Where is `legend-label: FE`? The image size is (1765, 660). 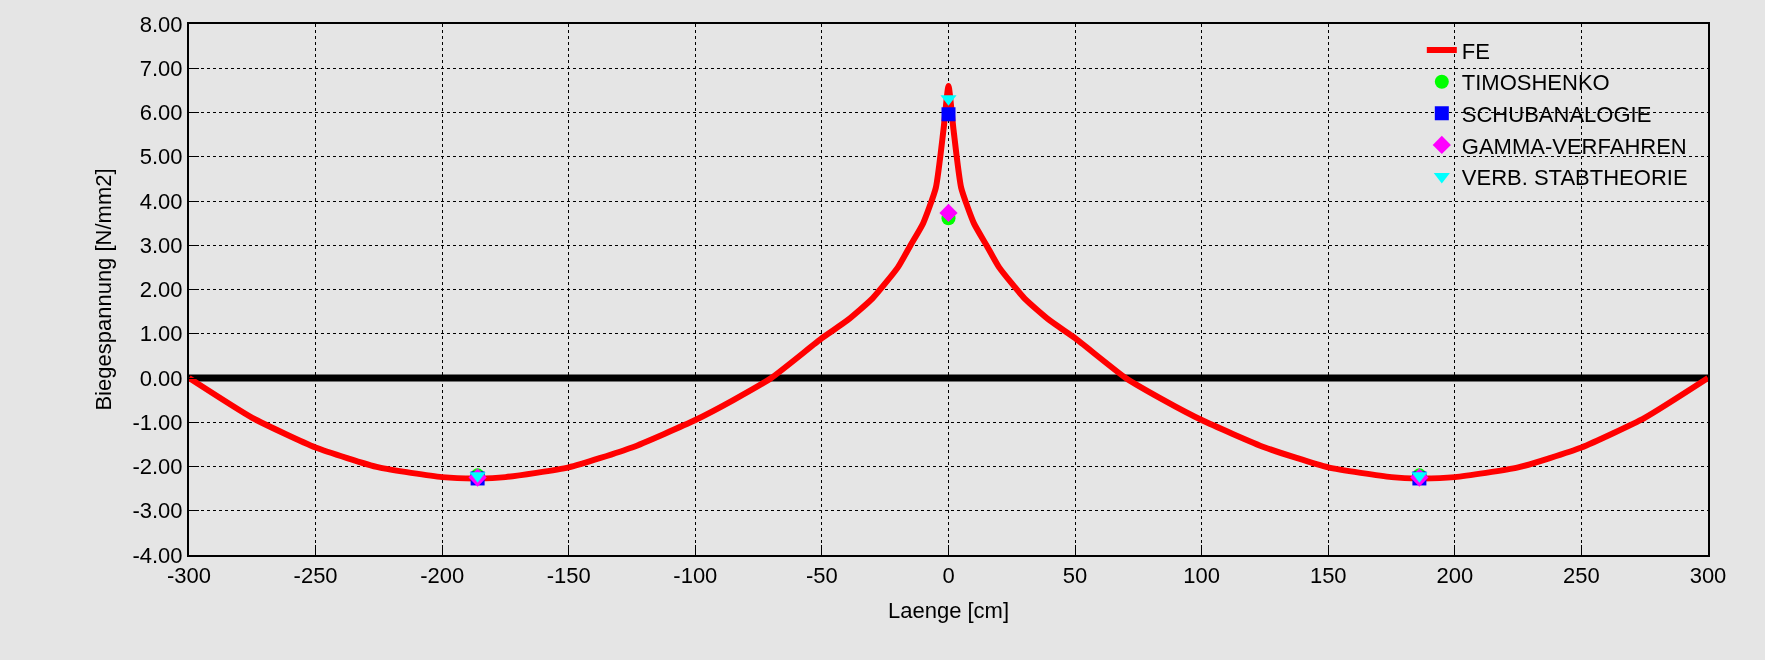 legend-label: FE is located at coordinates (1475, 51).